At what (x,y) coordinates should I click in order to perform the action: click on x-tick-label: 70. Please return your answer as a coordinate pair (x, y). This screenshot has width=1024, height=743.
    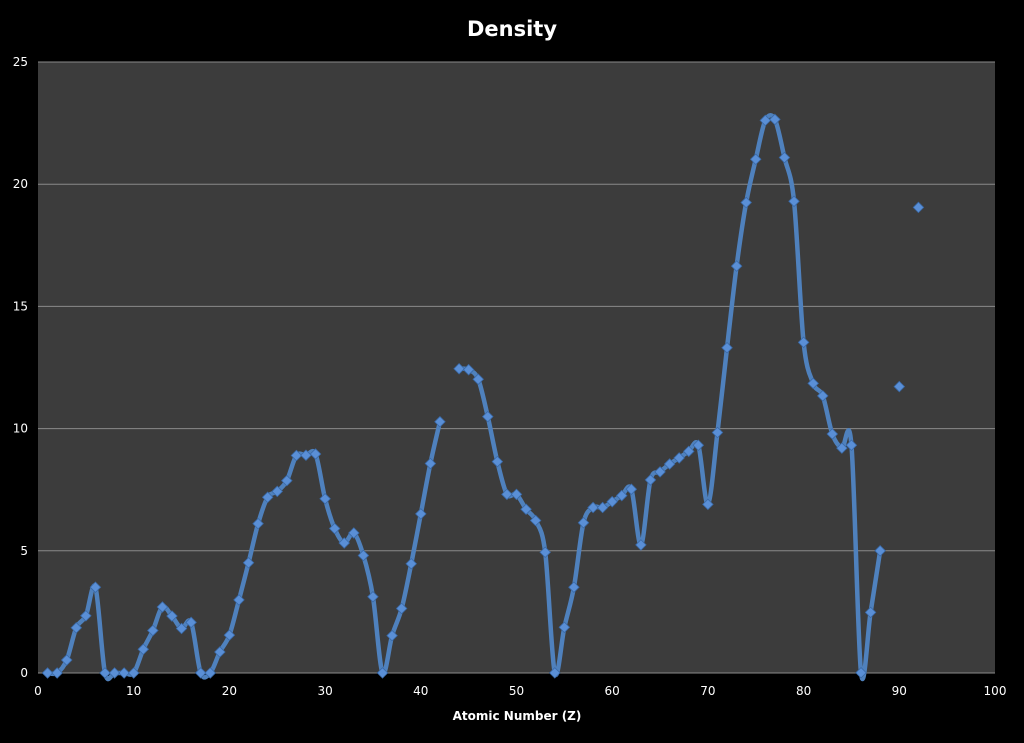
    Looking at the image, I should click on (707, 691).